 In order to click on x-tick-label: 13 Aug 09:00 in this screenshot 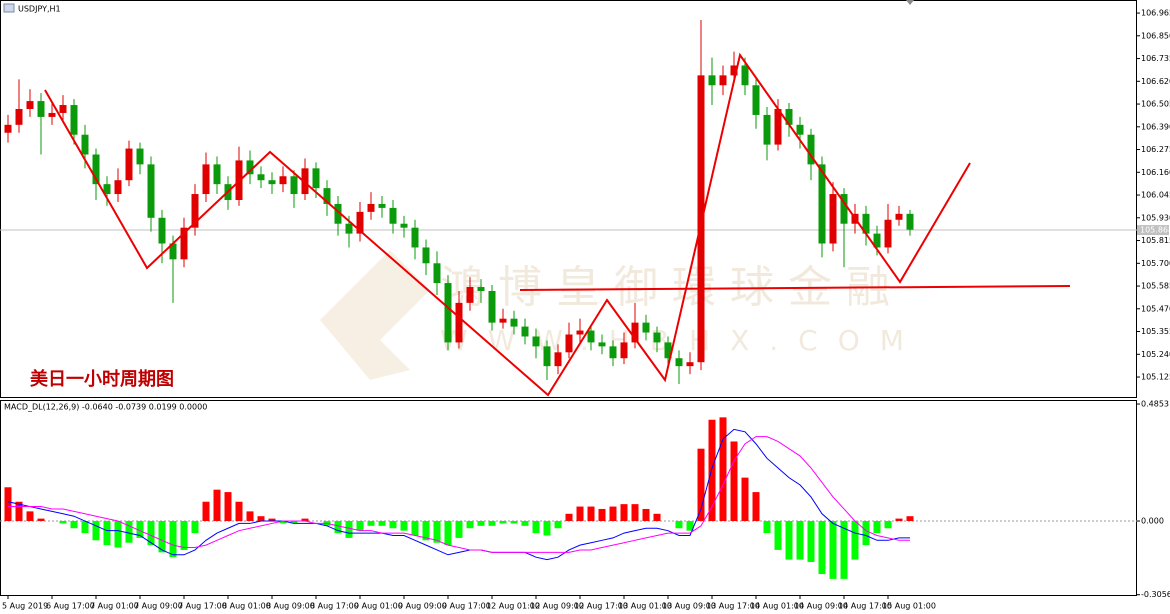, I will do `click(689, 606)`.